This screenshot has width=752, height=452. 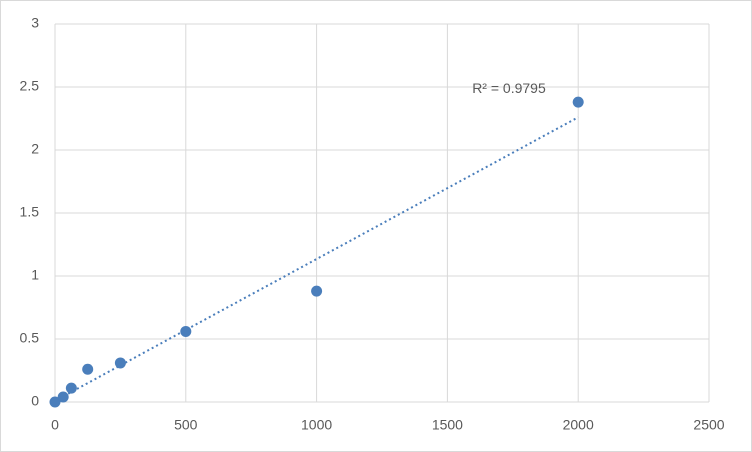 What do you see at coordinates (30, 86) in the screenshot?
I see `y-tick-label: 2.5` at bounding box center [30, 86].